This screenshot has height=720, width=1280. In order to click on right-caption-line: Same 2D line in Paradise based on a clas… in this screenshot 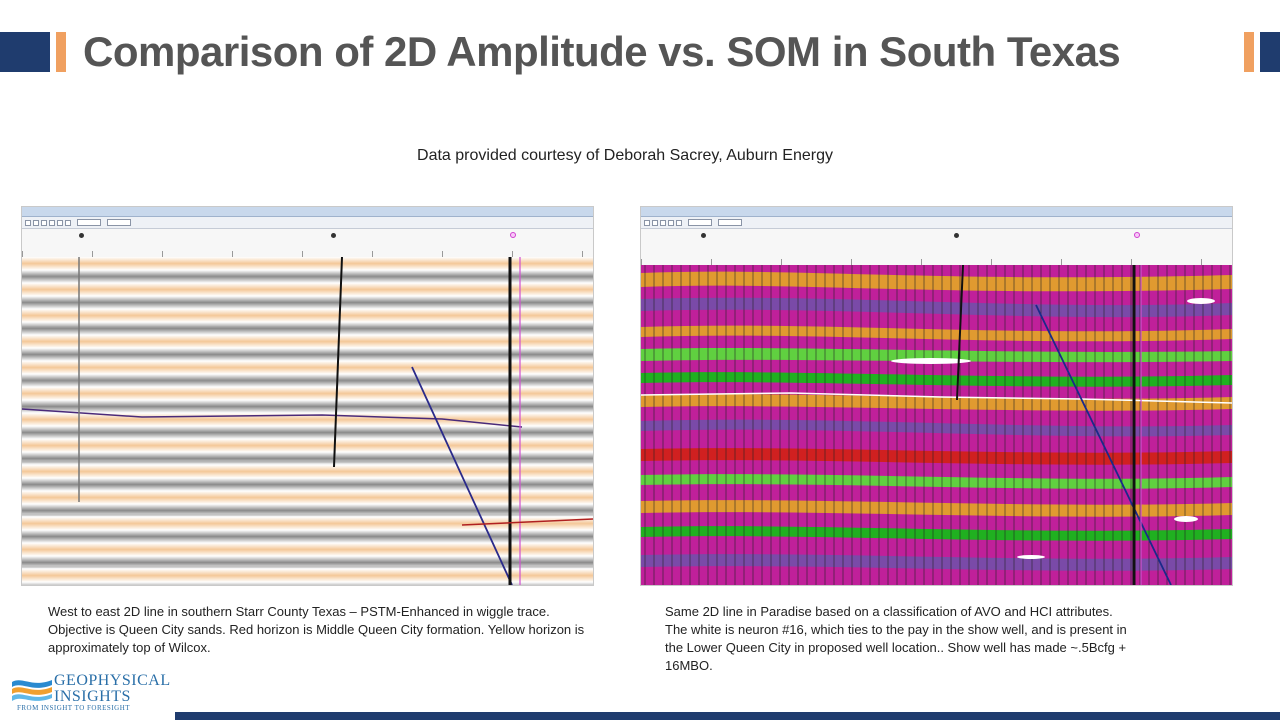, I will do `click(889, 611)`.